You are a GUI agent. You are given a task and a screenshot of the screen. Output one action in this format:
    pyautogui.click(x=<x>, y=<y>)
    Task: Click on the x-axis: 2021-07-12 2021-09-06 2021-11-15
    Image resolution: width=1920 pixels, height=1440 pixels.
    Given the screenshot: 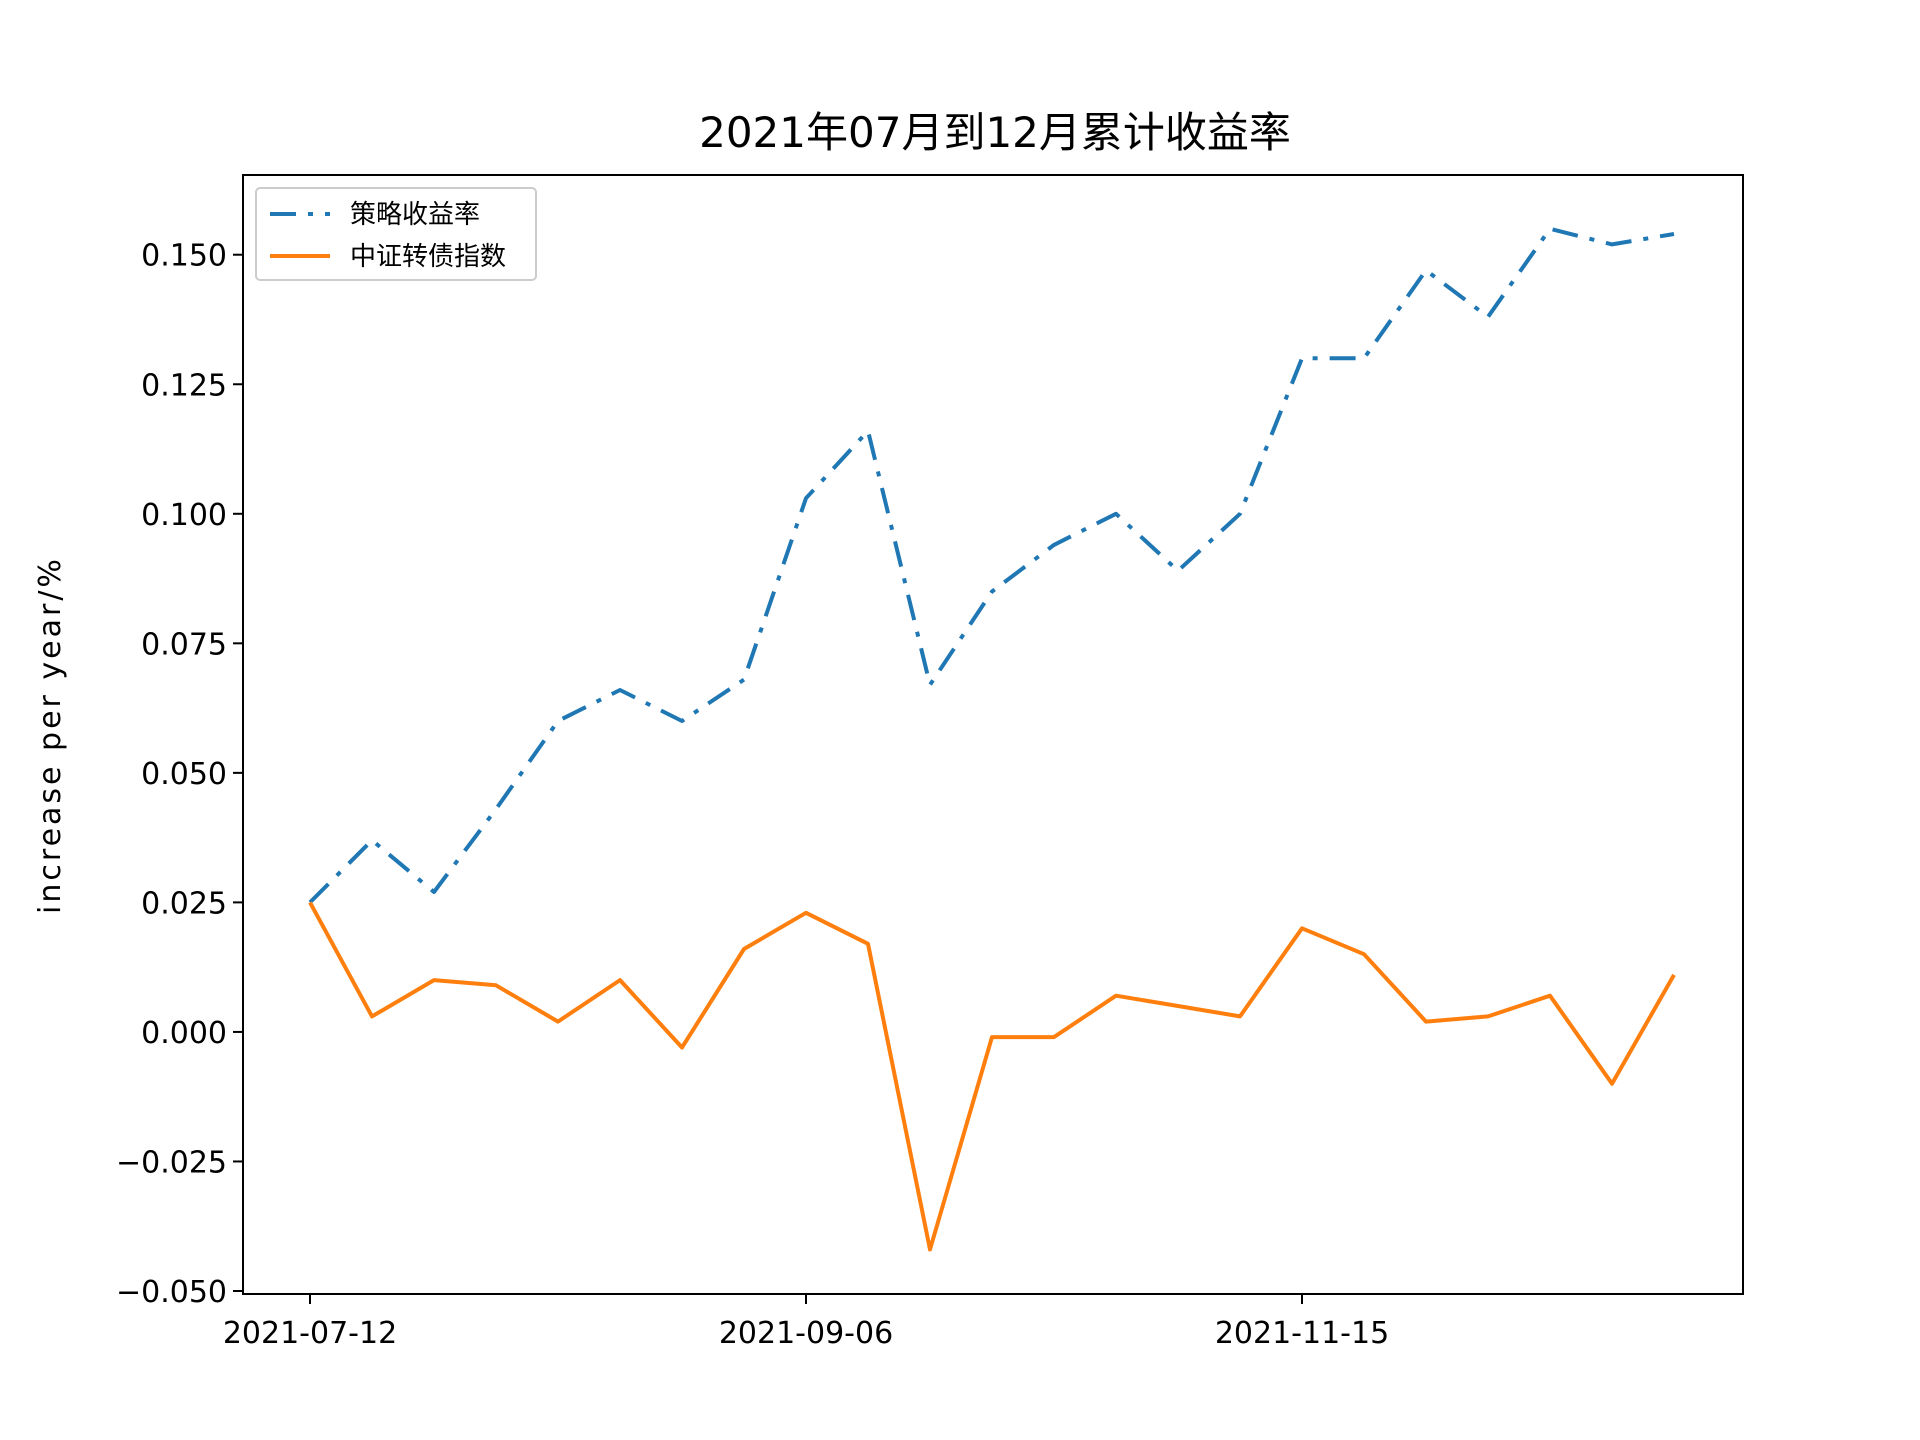 What is the action you would take?
    pyautogui.click(x=806, y=1322)
    